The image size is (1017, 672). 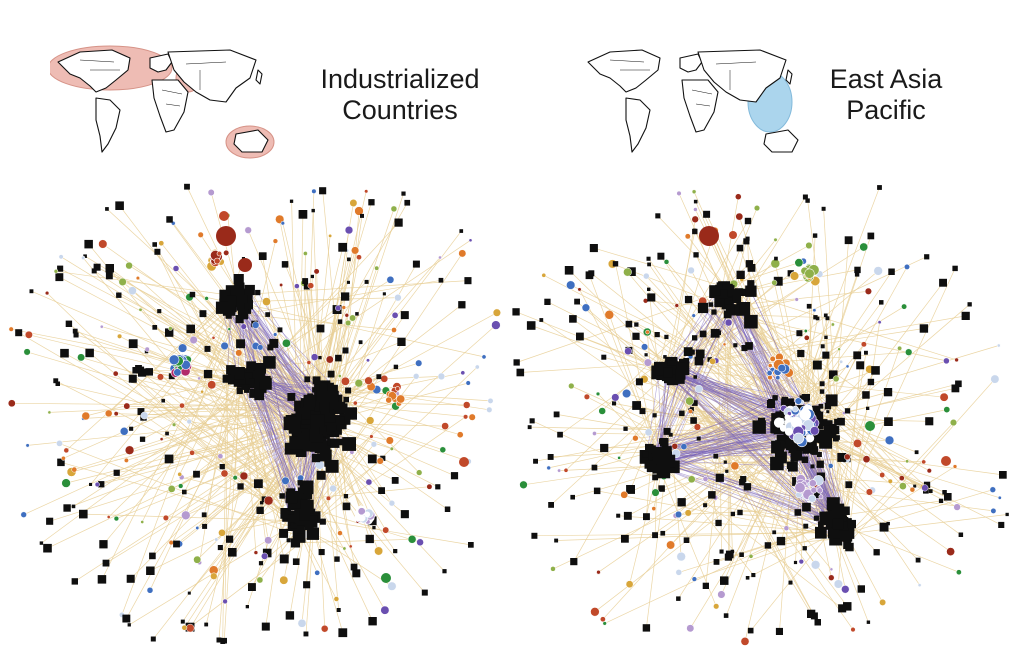 I want to click on continents, so click(x=163, y=101).